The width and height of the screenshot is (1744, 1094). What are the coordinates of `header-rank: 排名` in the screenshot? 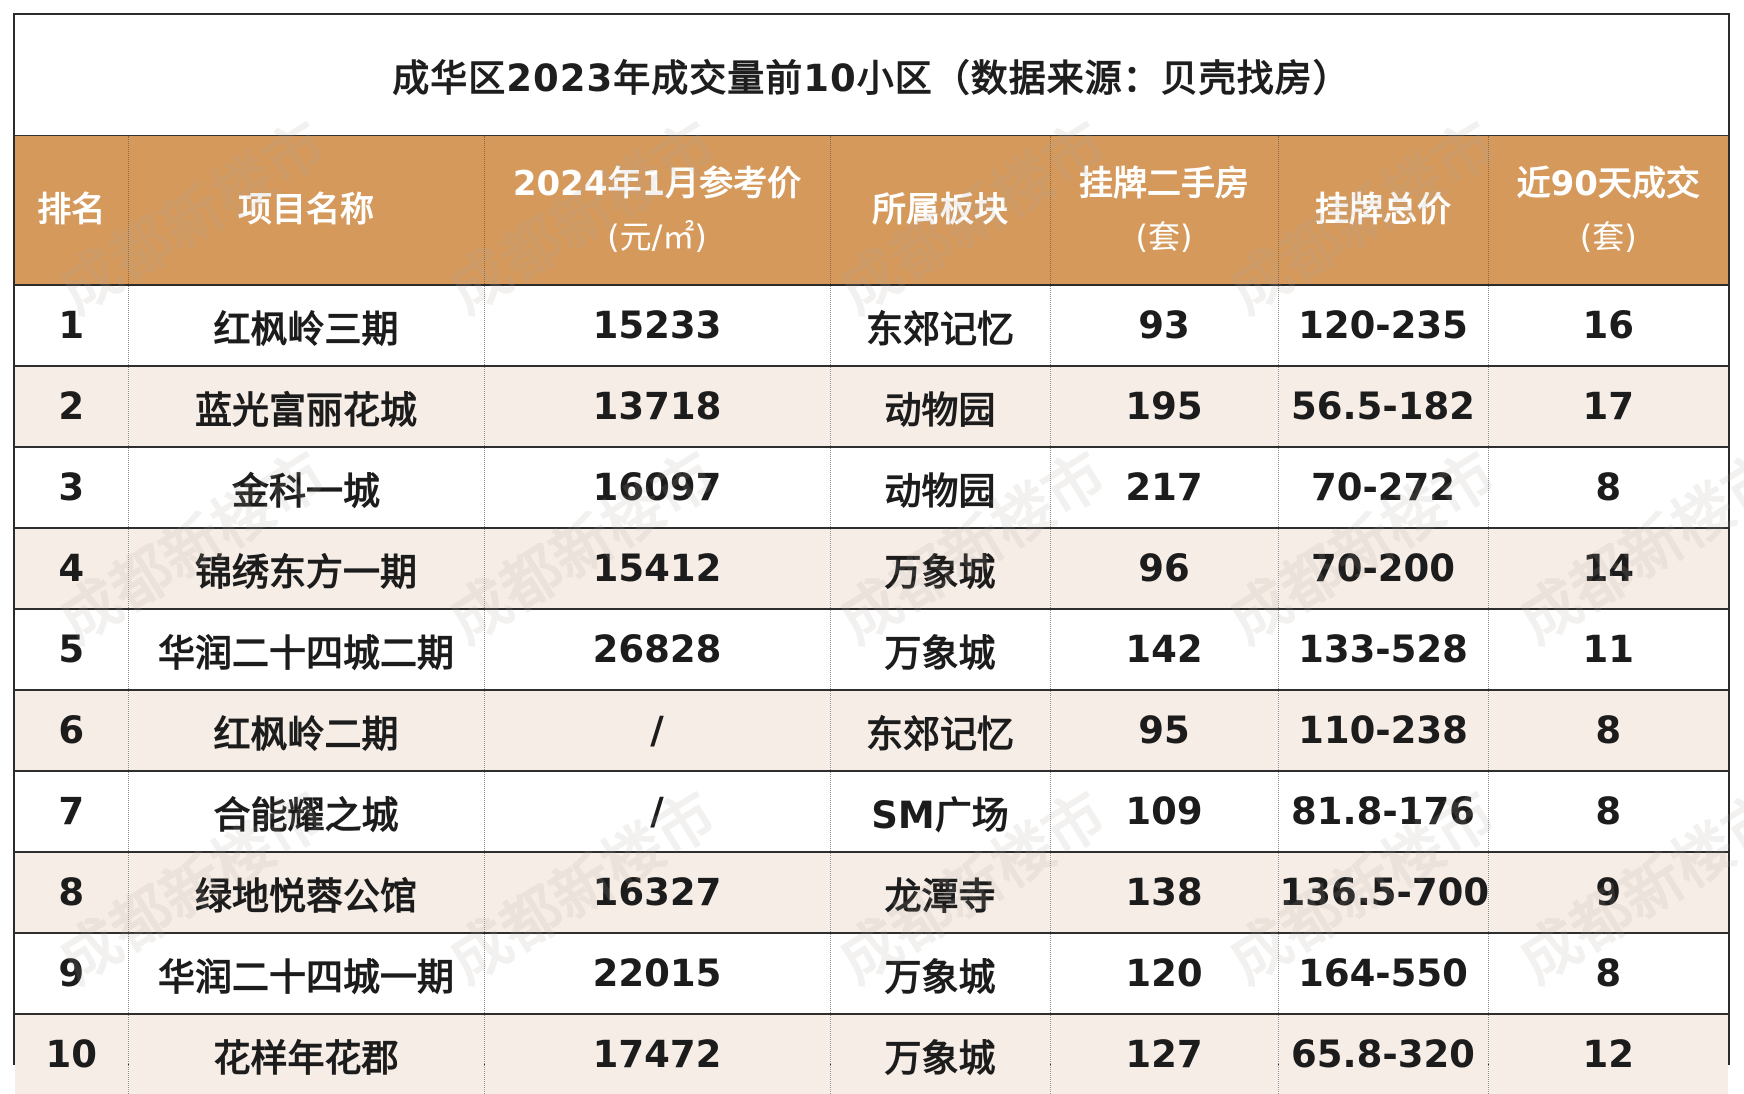 It's located at (72, 211).